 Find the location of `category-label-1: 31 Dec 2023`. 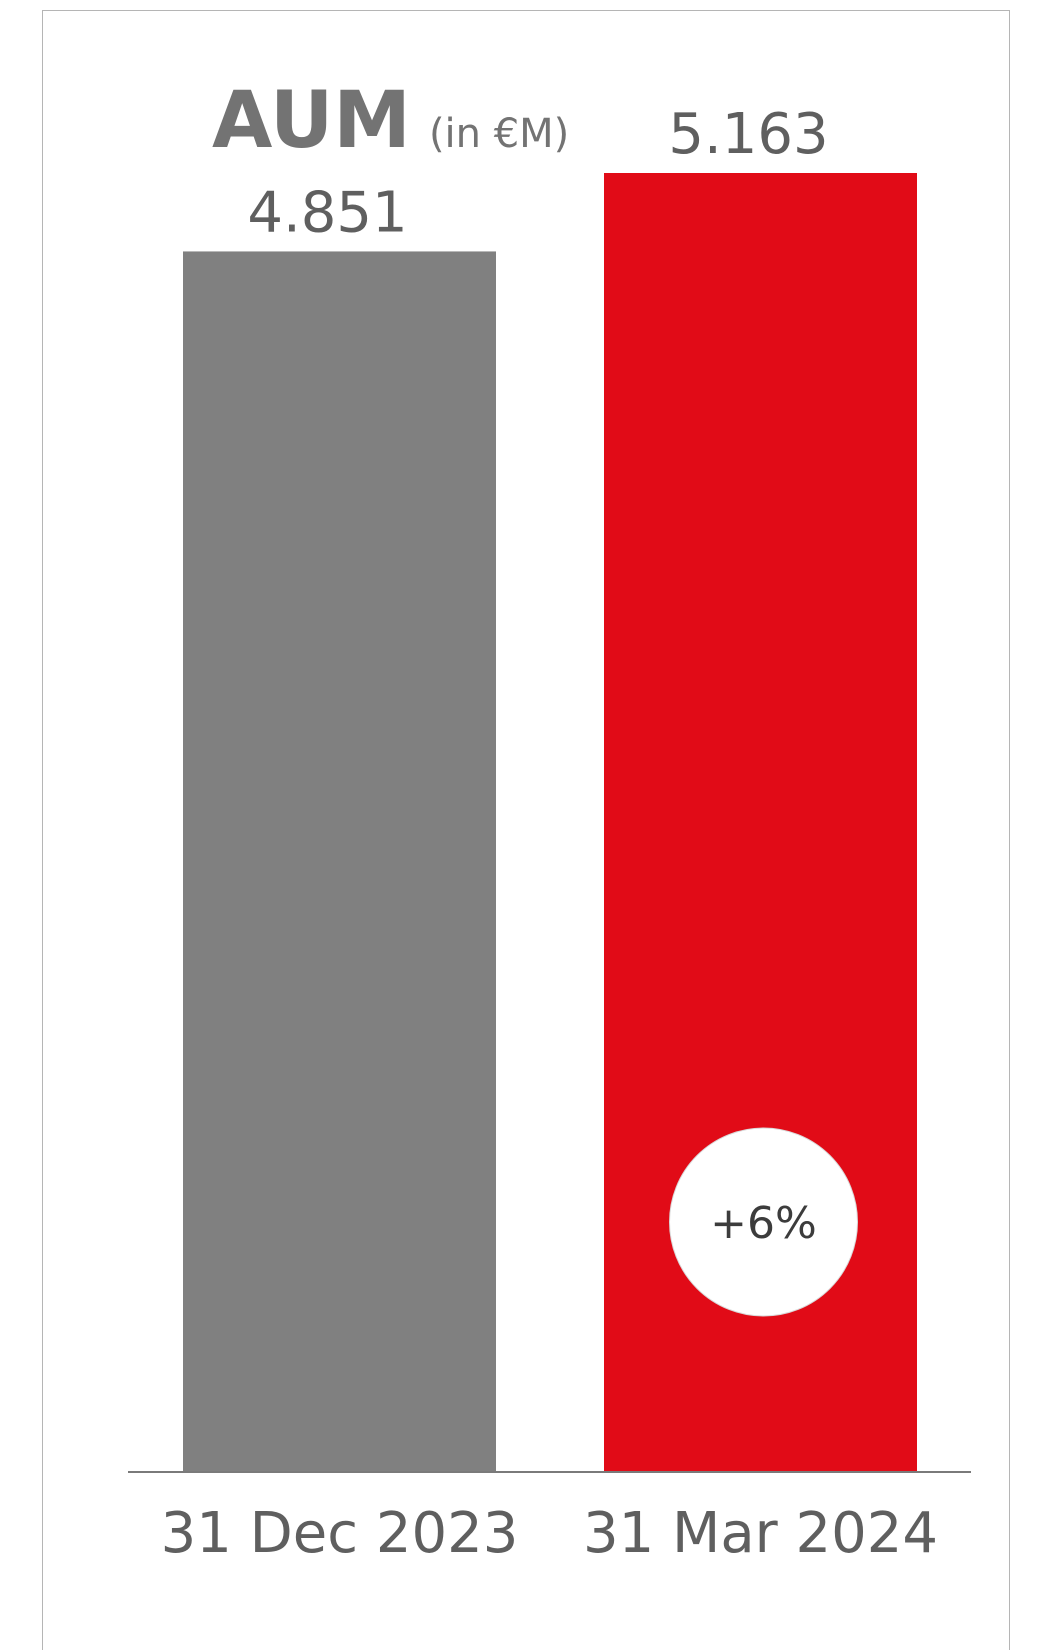

category-label-1: 31 Dec 2023 is located at coordinates (340, 1533).